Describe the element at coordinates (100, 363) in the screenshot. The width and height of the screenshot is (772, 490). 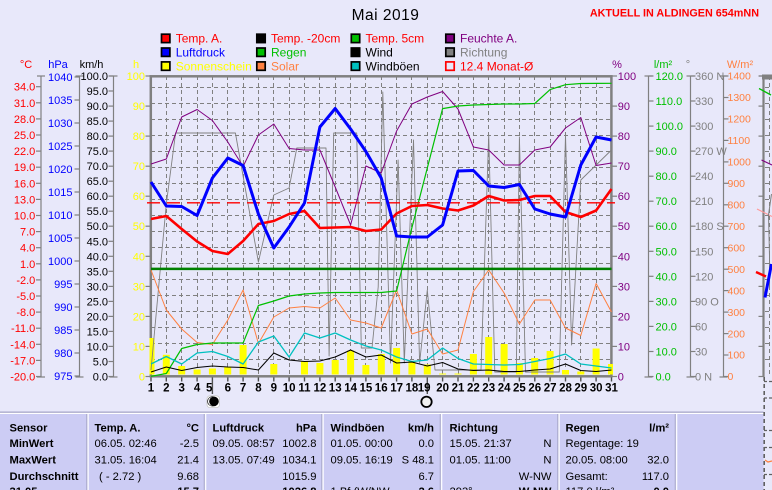
I see `svg-text: 5.0` at that location.